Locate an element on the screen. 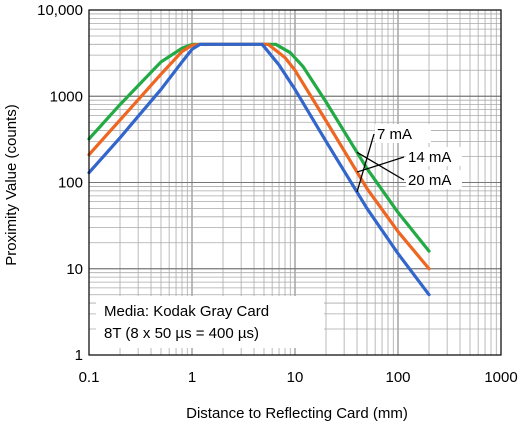 The height and width of the screenshot is (425, 522). y-tick-label: 10 is located at coordinates (74, 269).